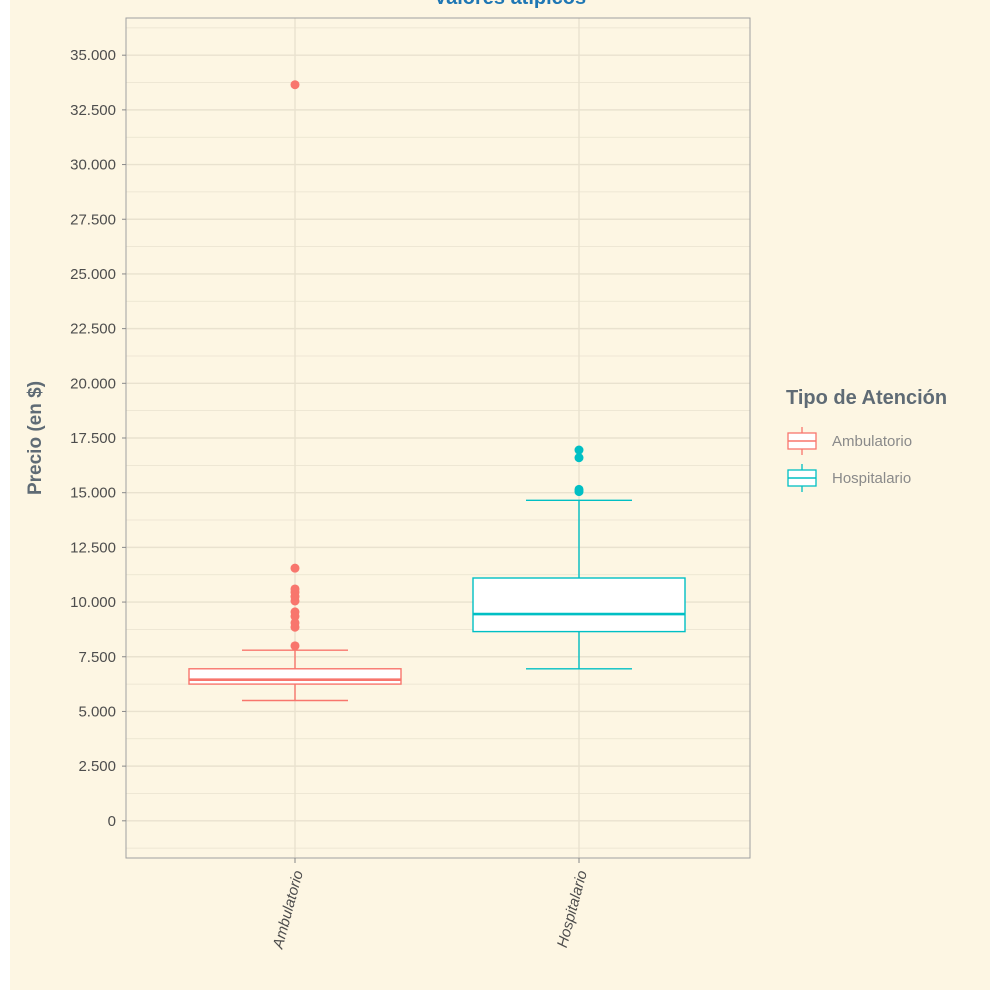  What do you see at coordinates (510, 4) in the screenshot?
I see `chart-title: Valores atípicos` at bounding box center [510, 4].